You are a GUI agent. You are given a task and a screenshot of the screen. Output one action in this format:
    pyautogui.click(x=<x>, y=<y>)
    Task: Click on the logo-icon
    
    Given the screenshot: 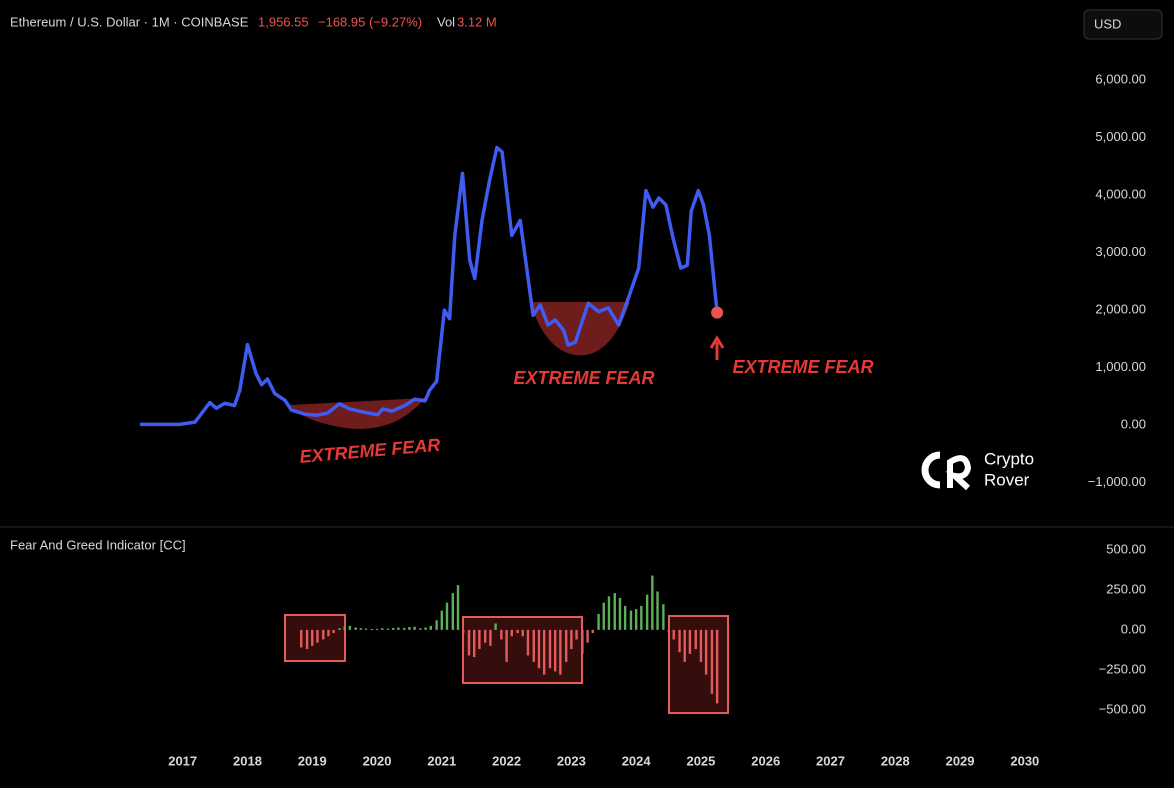 What is the action you would take?
    pyautogui.click(x=931, y=470)
    